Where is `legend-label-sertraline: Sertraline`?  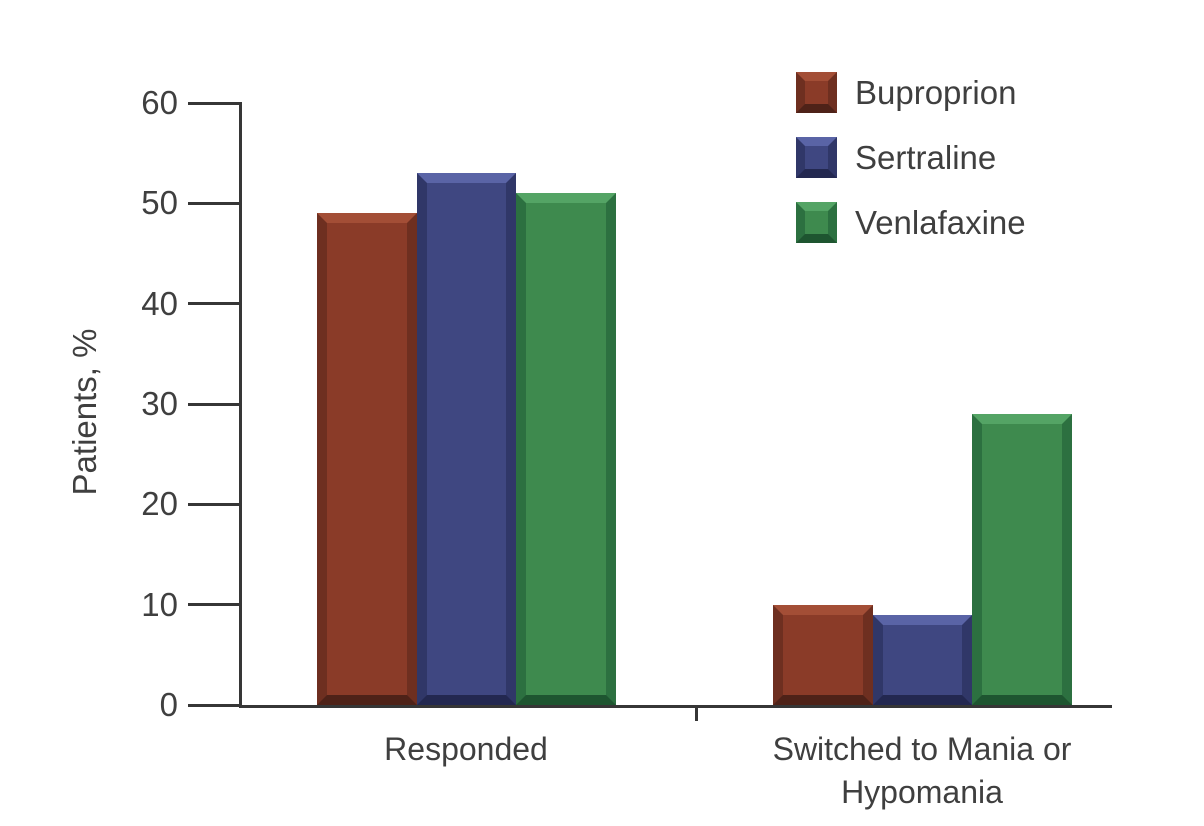
legend-label-sertraline: Sertraline is located at coordinates (926, 157).